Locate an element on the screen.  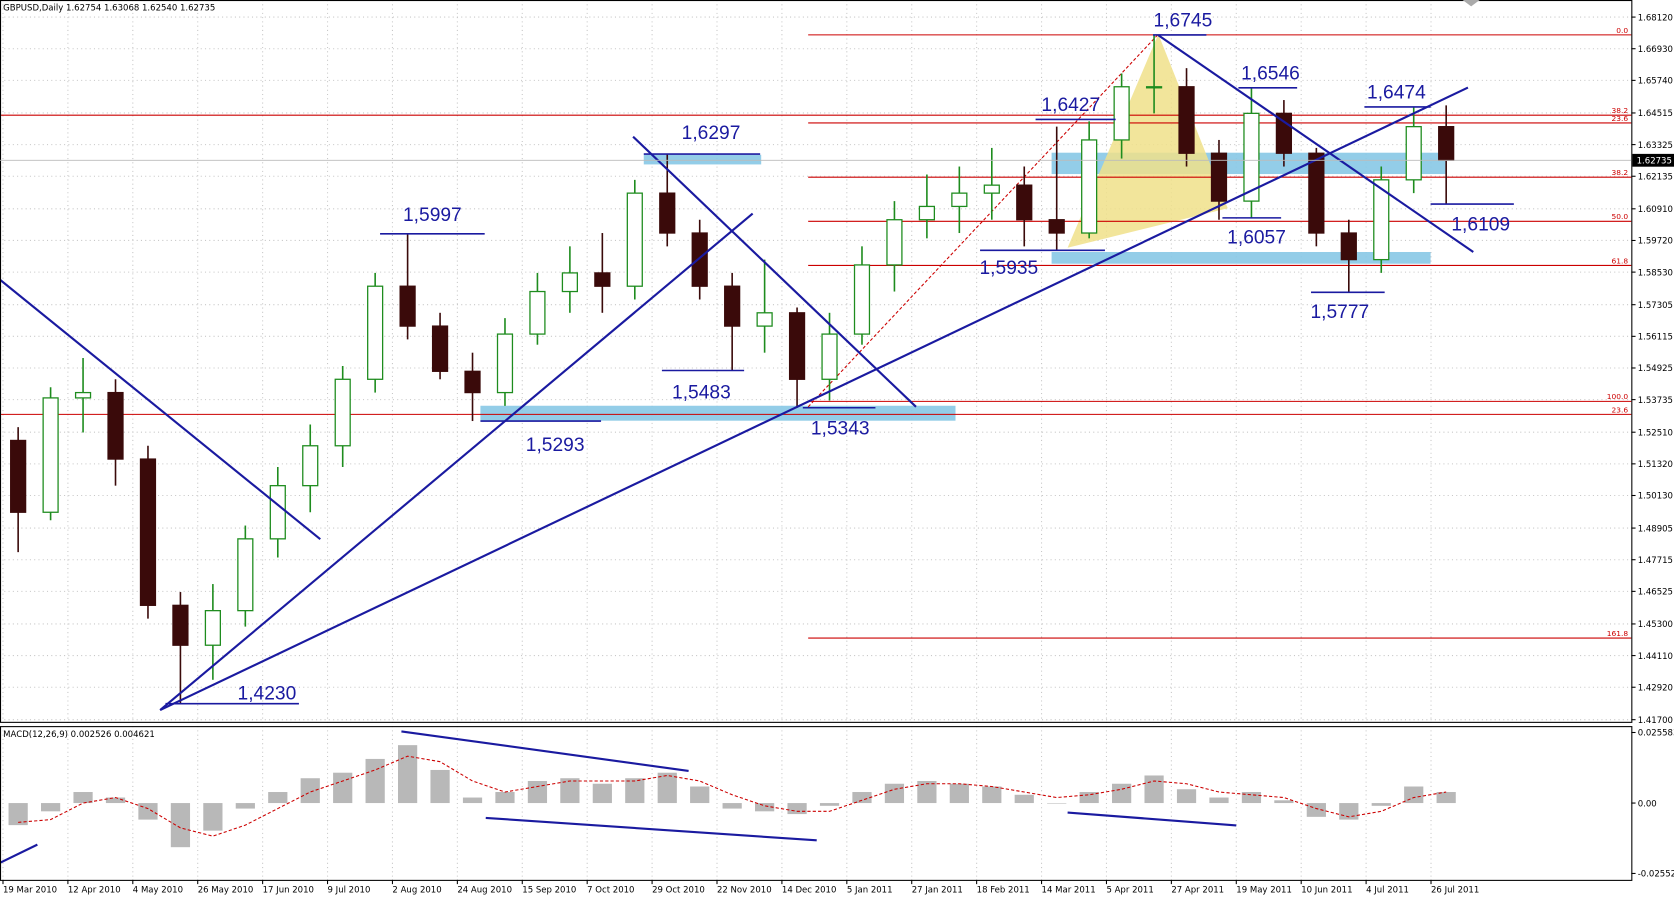
y-tick-label: 1.57305 is located at coordinates (1655, 306).